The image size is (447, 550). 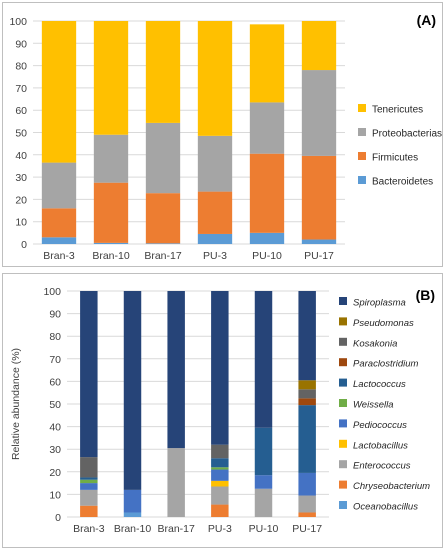 I want to click on y-axis-title: Relative abundance (%), so click(x=16, y=404).